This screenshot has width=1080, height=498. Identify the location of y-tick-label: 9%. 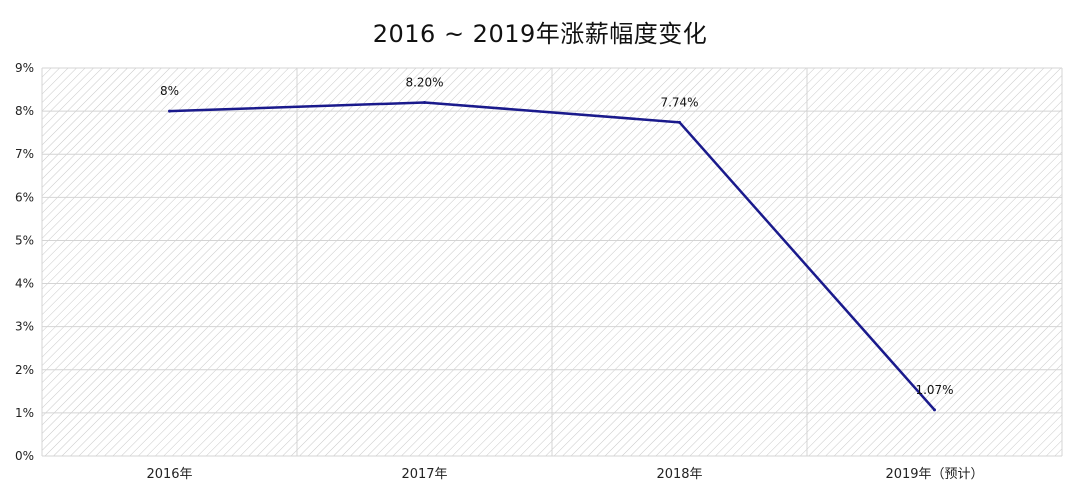
(24, 68).